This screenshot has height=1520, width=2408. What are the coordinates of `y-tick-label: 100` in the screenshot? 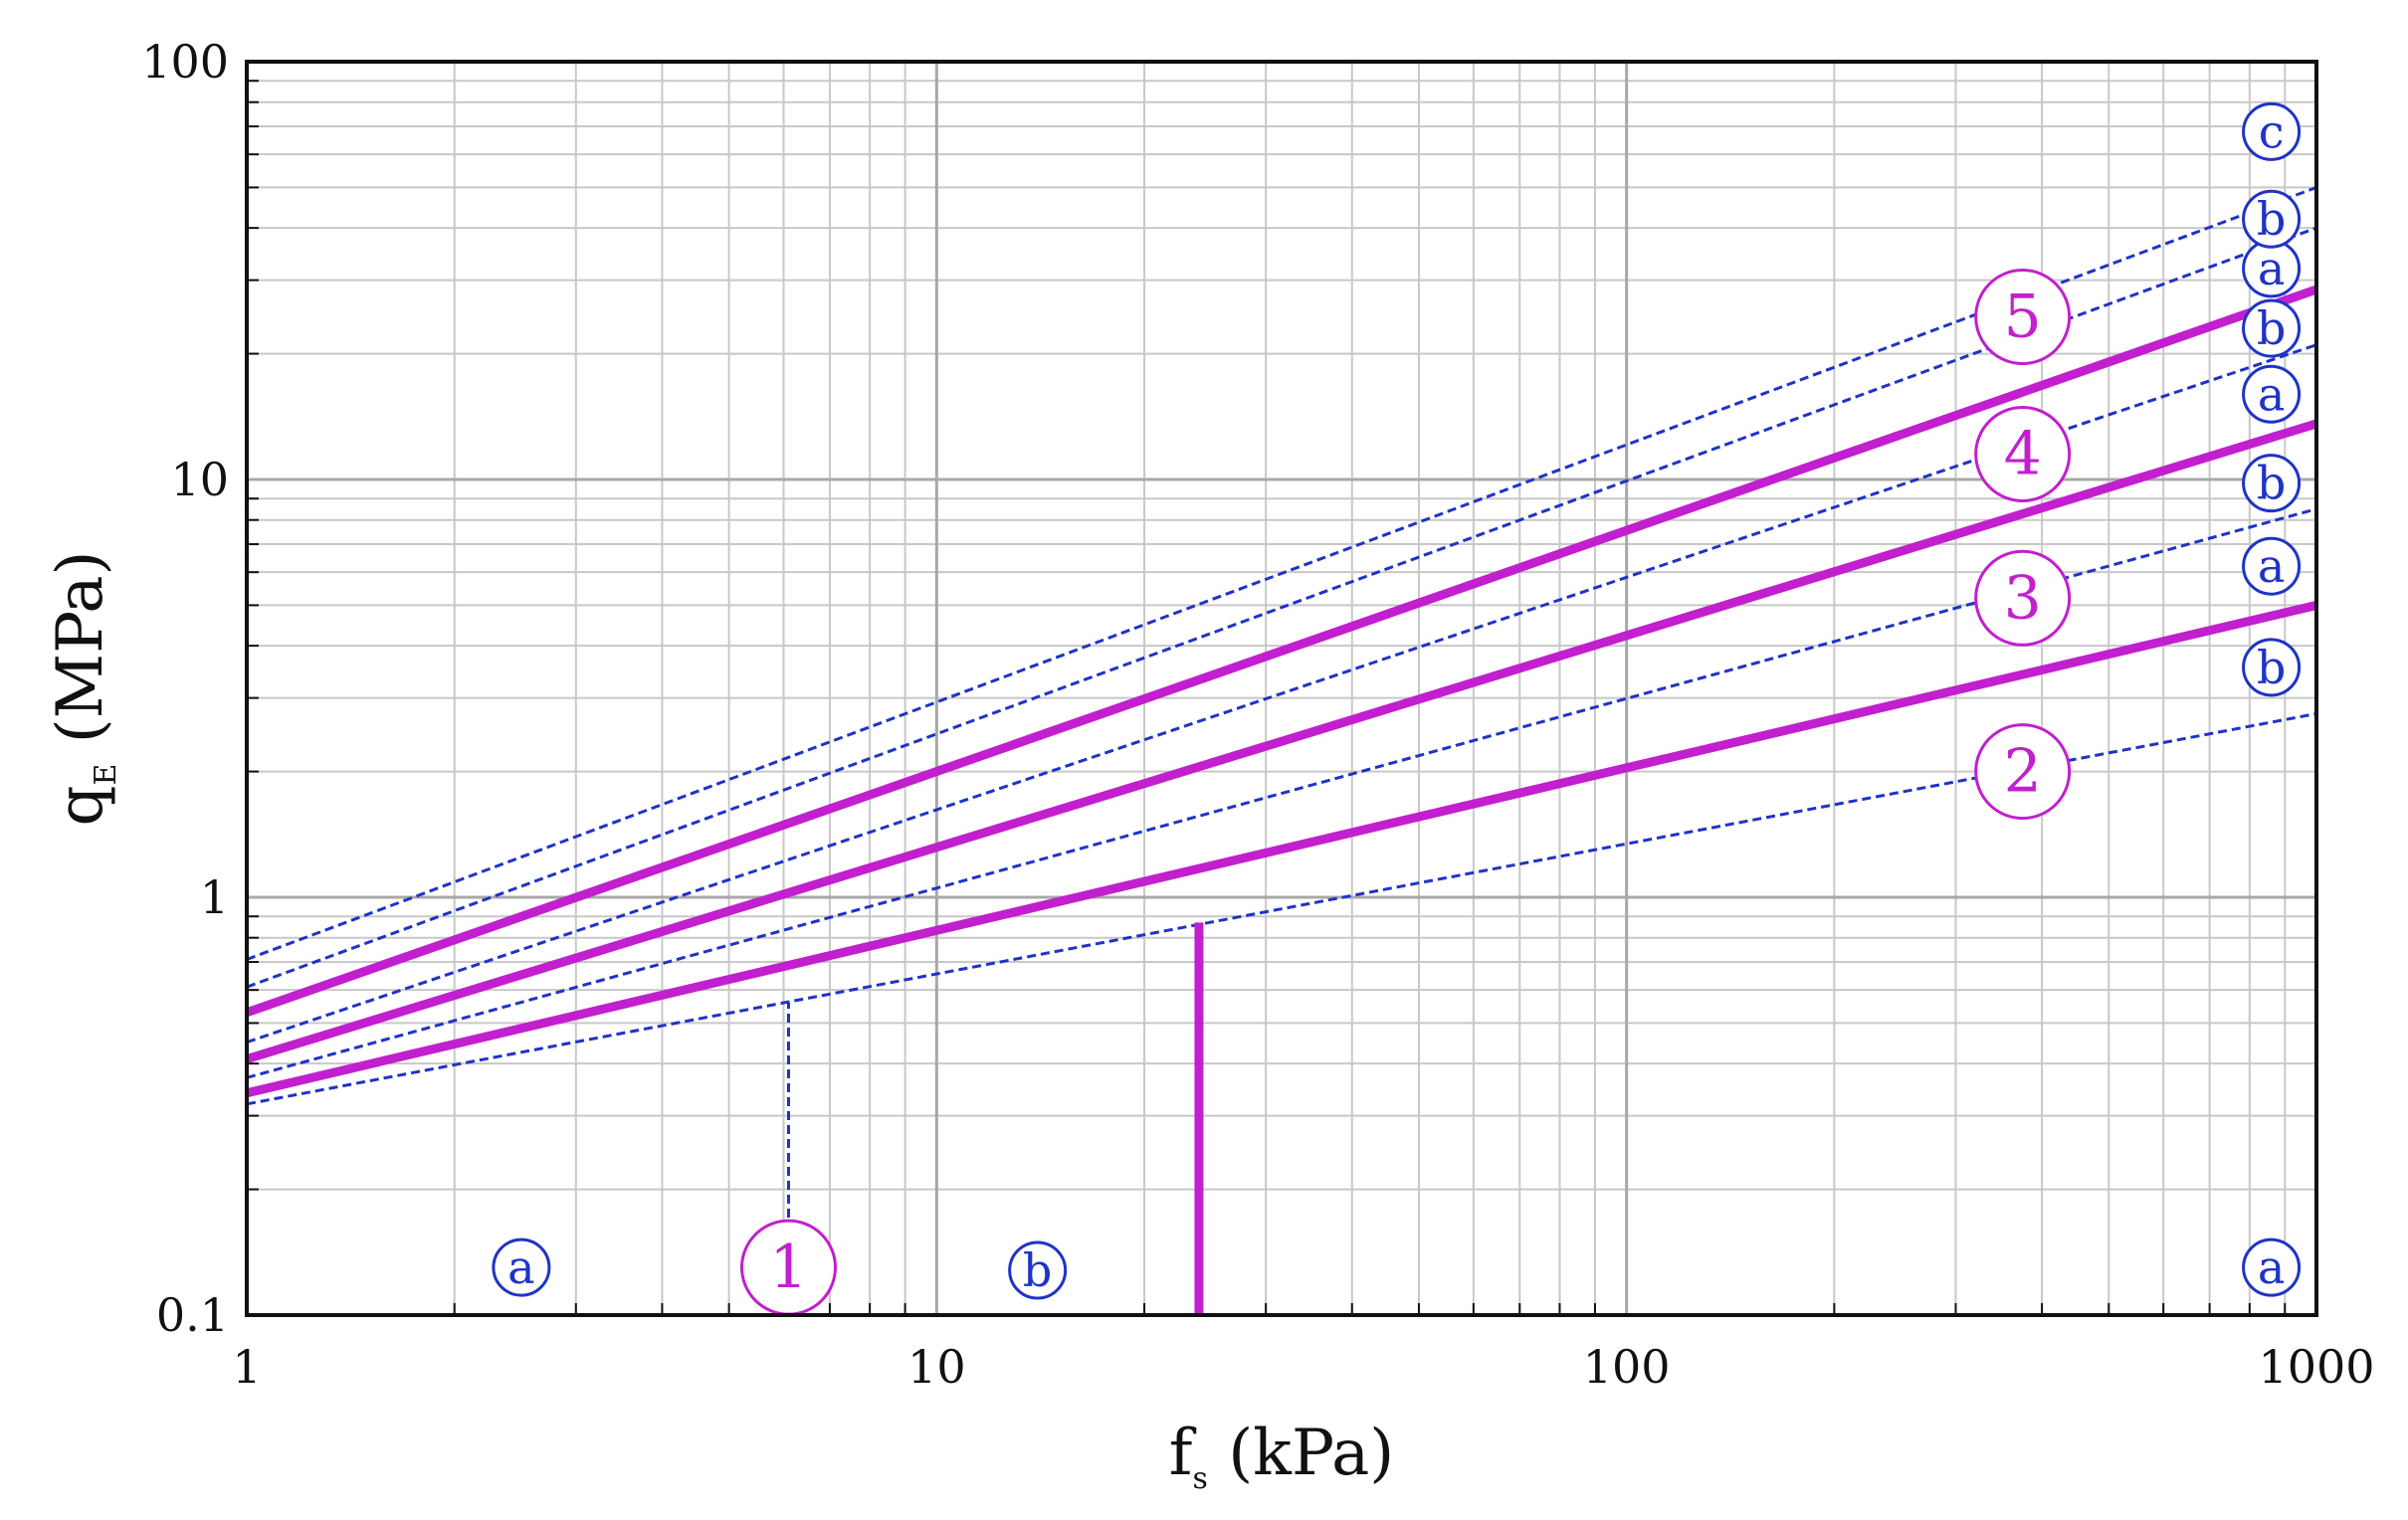 It's located at (185, 62).